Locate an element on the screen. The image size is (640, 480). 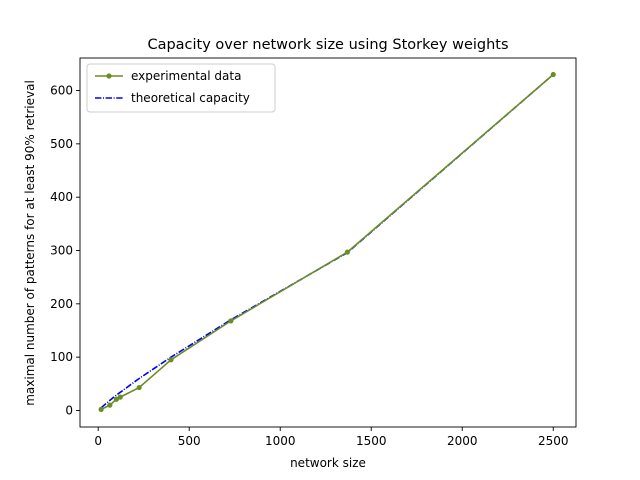
y-tick-label: 600 is located at coordinates (61, 91).